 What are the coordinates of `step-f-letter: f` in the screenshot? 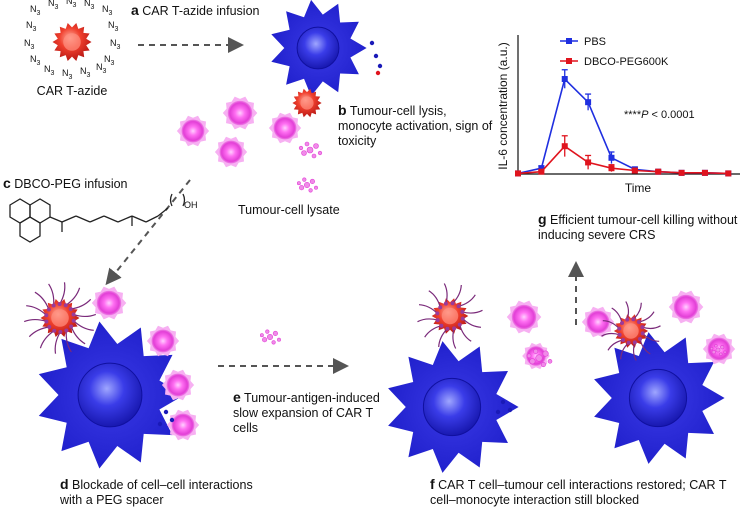 It's located at (432, 484).